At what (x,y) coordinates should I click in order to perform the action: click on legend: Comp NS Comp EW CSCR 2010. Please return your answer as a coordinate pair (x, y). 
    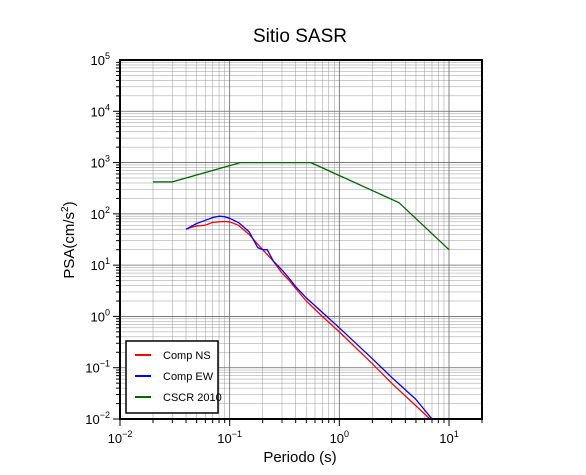
    Looking at the image, I should click on (173, 377).